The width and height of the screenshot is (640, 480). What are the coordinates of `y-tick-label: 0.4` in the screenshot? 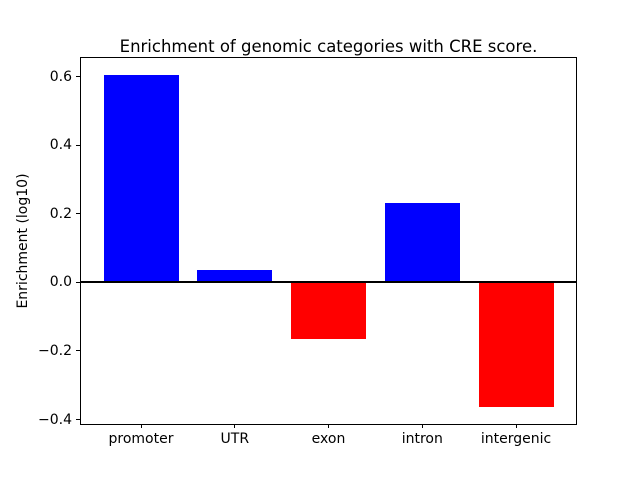 It's located at (60, 145).